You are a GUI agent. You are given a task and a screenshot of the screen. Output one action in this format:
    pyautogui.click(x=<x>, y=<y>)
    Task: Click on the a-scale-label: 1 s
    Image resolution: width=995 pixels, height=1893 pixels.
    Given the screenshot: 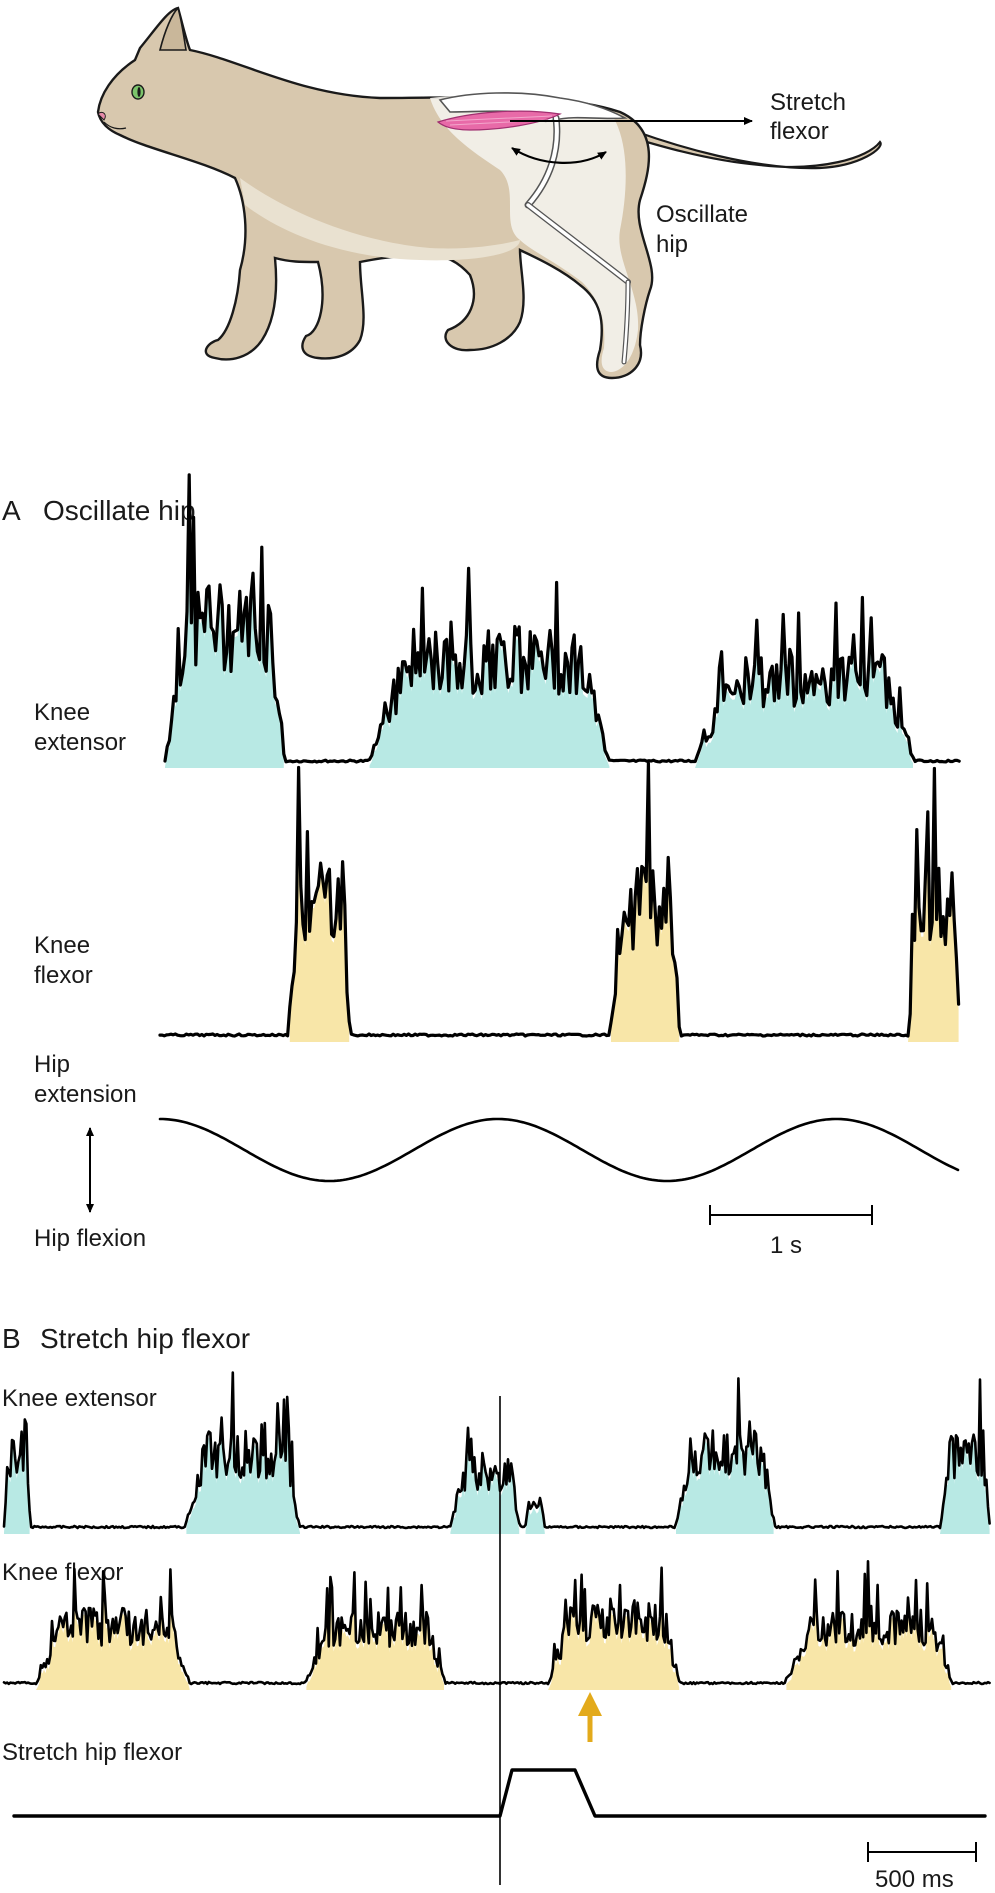 What is the action you would take?
    pyautogui.click(x=786, y=1245)
    